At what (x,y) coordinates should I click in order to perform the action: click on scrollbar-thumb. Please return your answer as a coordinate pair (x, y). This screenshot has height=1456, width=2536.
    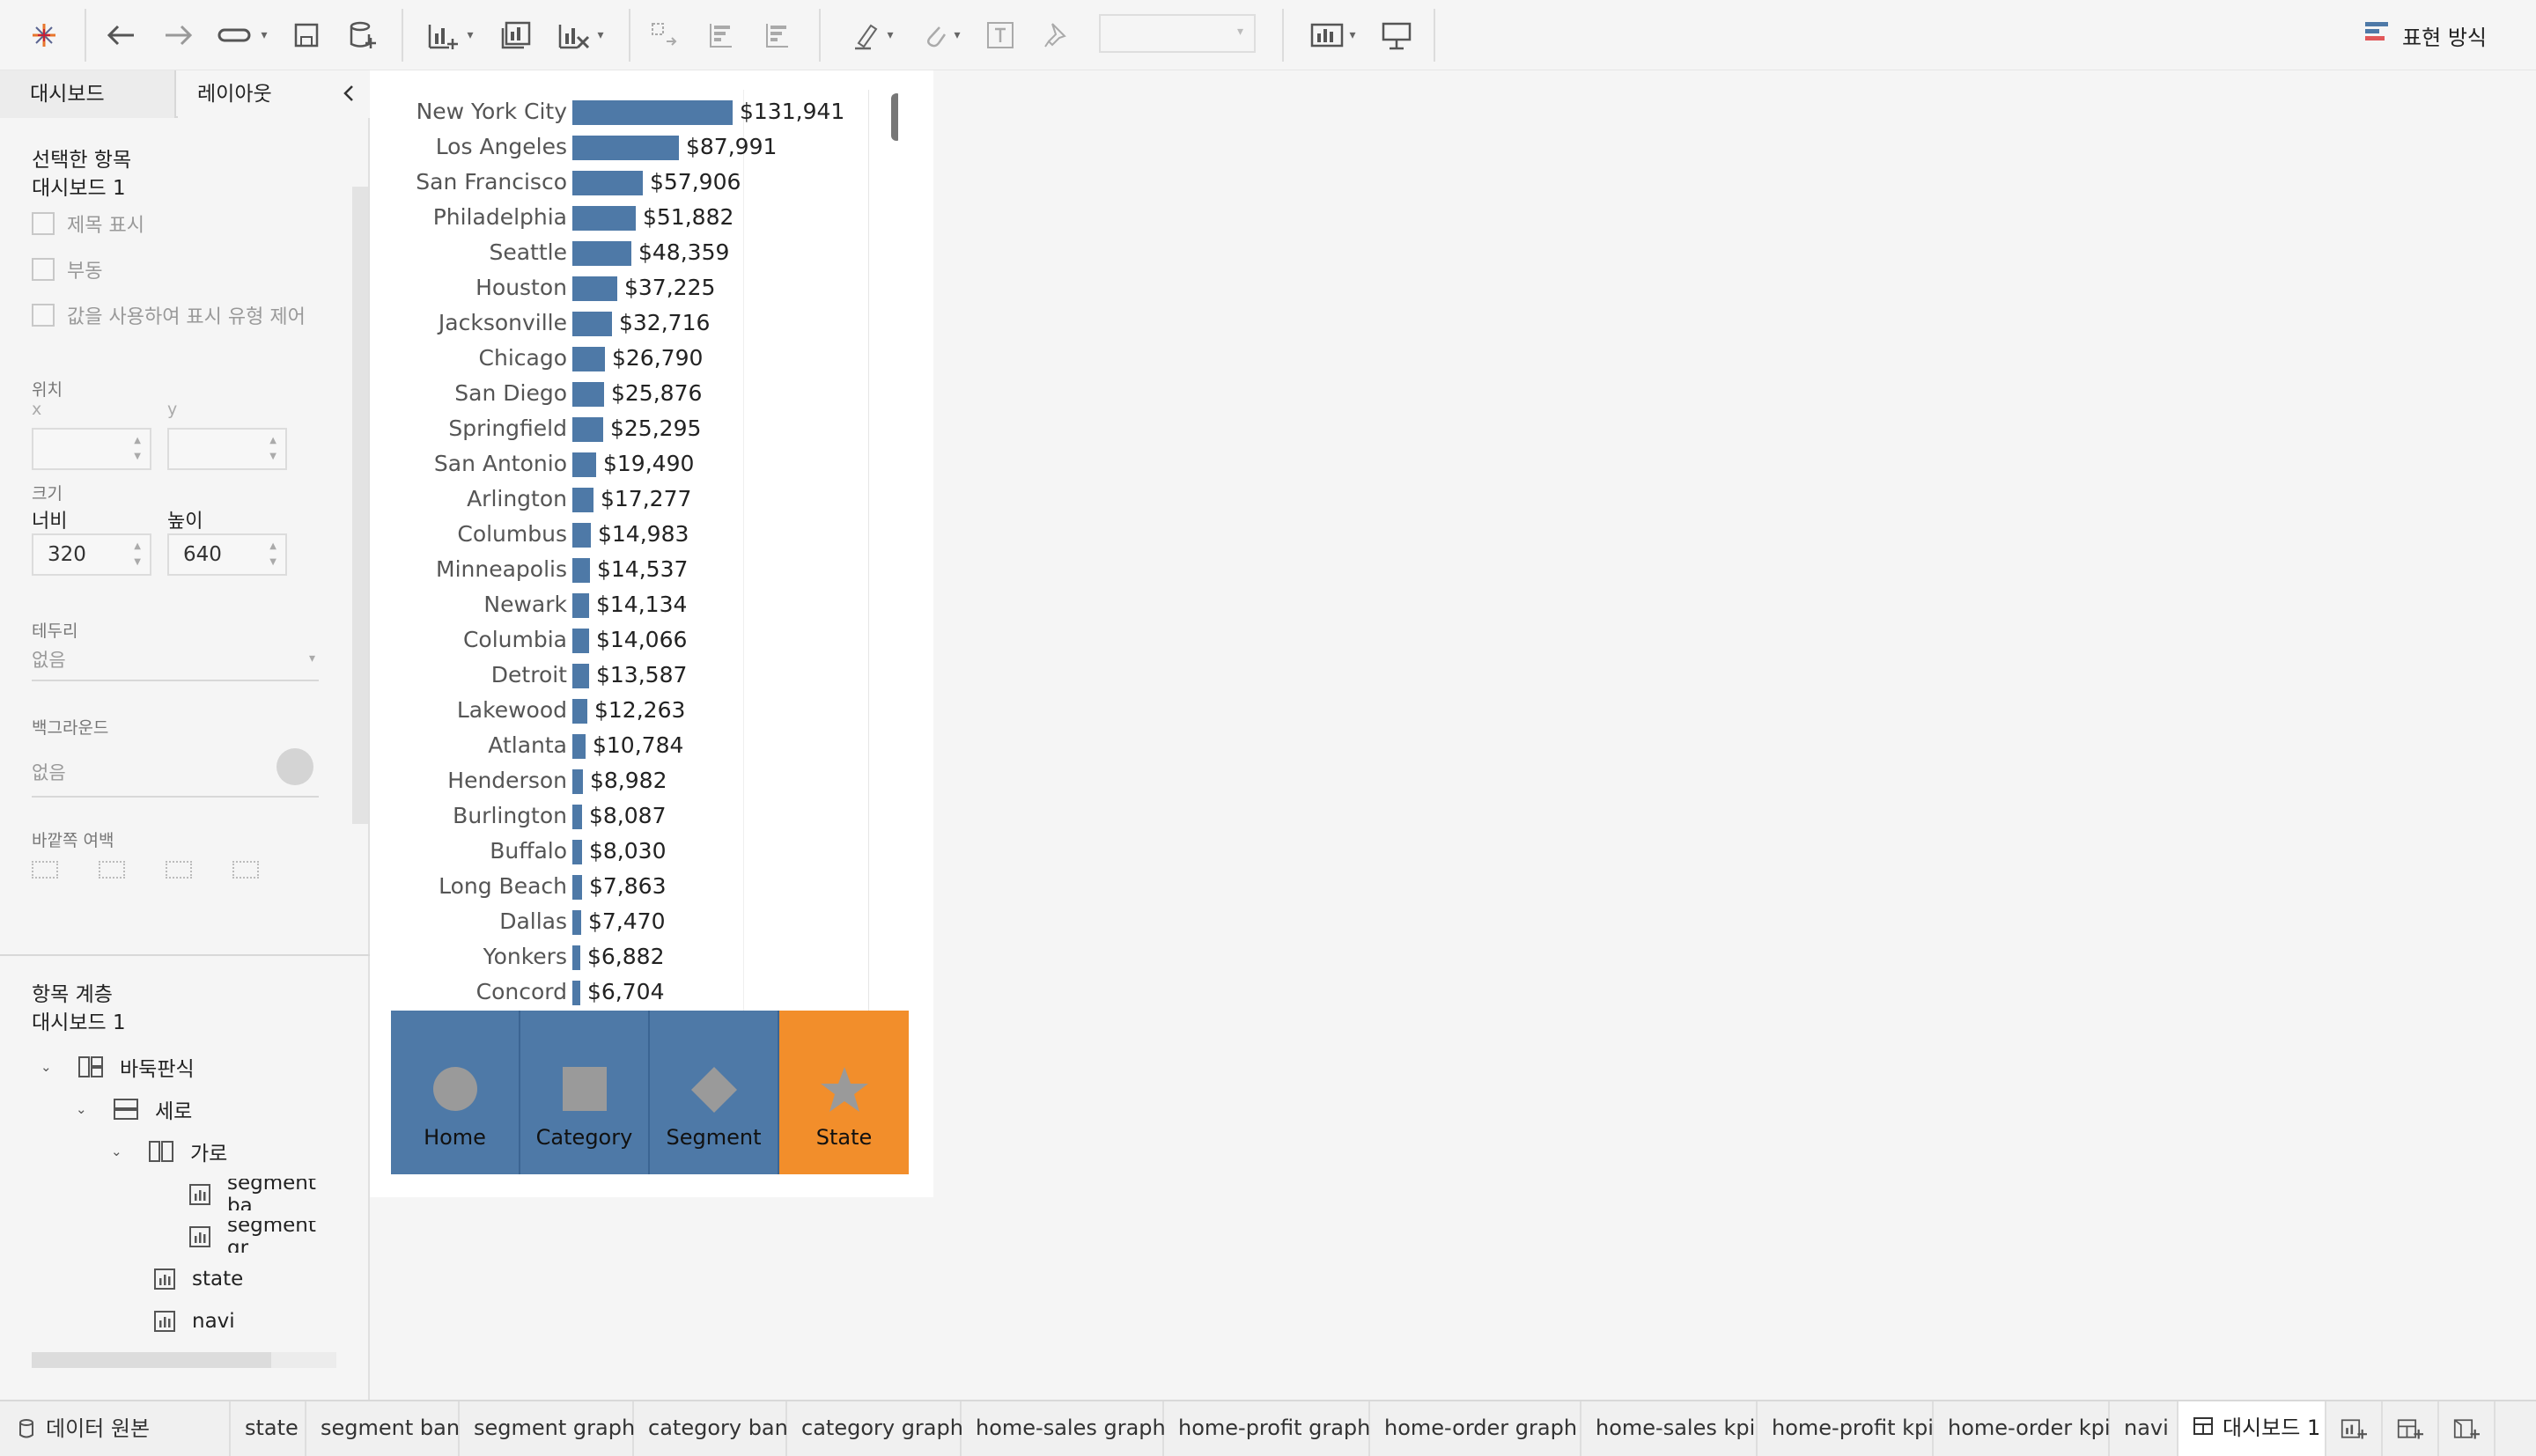
    Looking at the image, I should click on (151, 1360).